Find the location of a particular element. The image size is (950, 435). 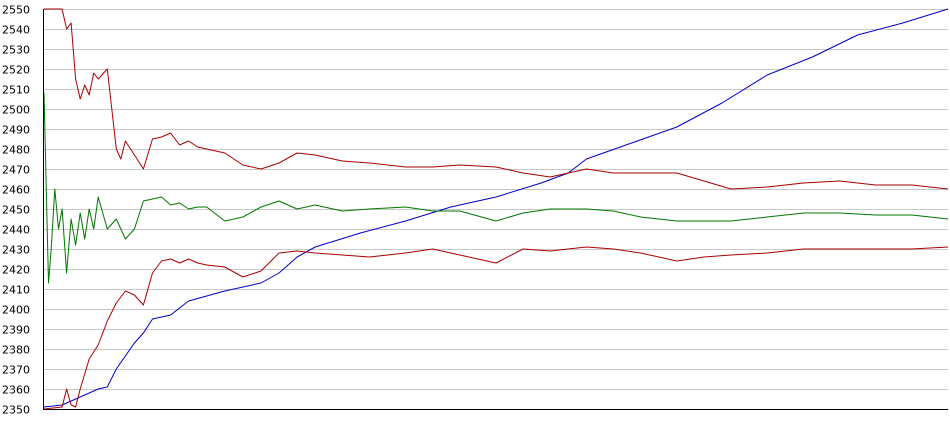

y-tick-label: 2480 is located at coordinates (16, 150).